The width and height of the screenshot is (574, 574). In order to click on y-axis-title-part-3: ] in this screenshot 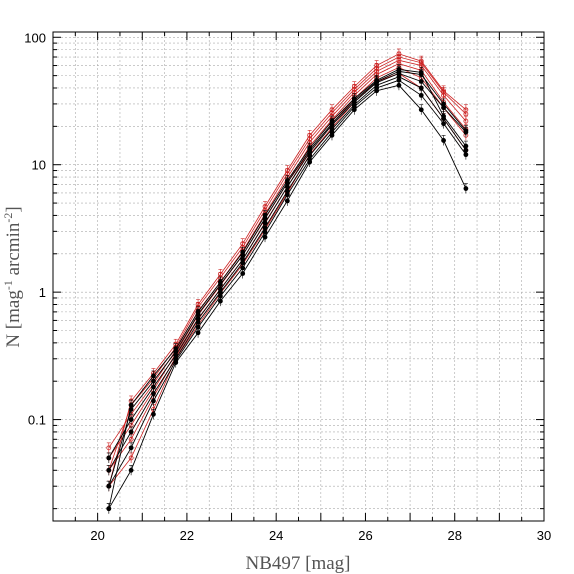, I will do `click(13, 209)`.